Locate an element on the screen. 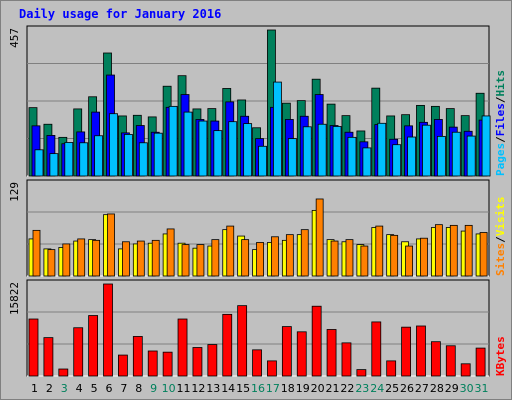 The height and width of the screenshot is (400, 512). day-label: 30 is located at coordinates (467, 388).